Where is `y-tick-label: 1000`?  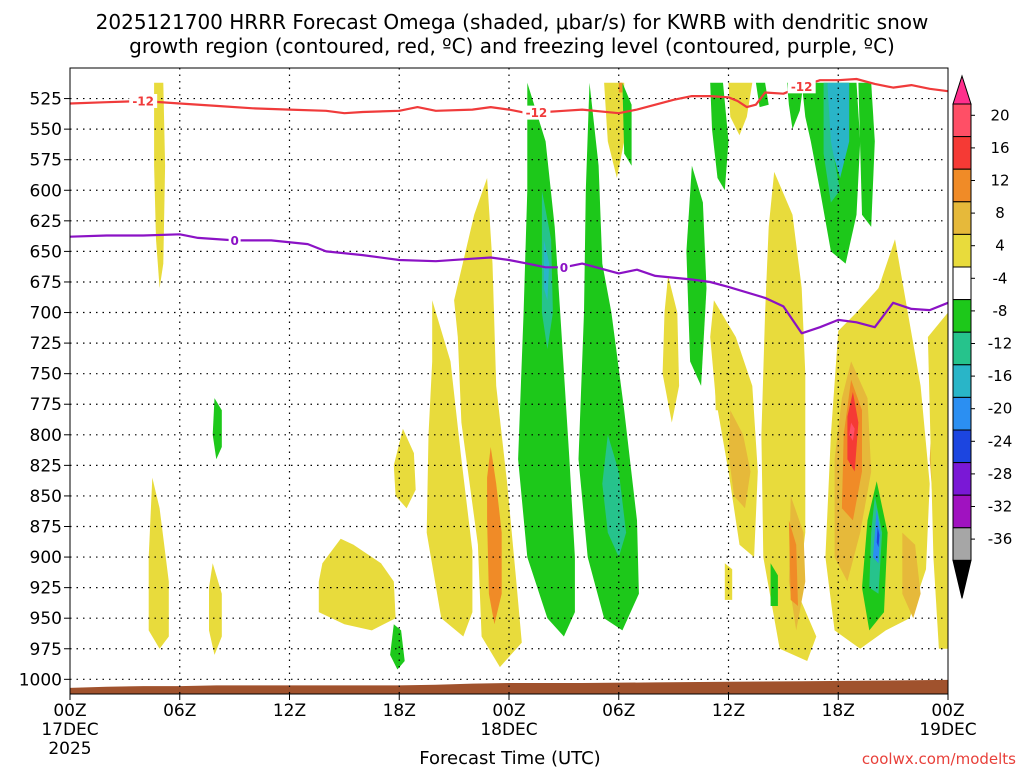
y-tick-label: 1000 is located at coordinates (40, 680).